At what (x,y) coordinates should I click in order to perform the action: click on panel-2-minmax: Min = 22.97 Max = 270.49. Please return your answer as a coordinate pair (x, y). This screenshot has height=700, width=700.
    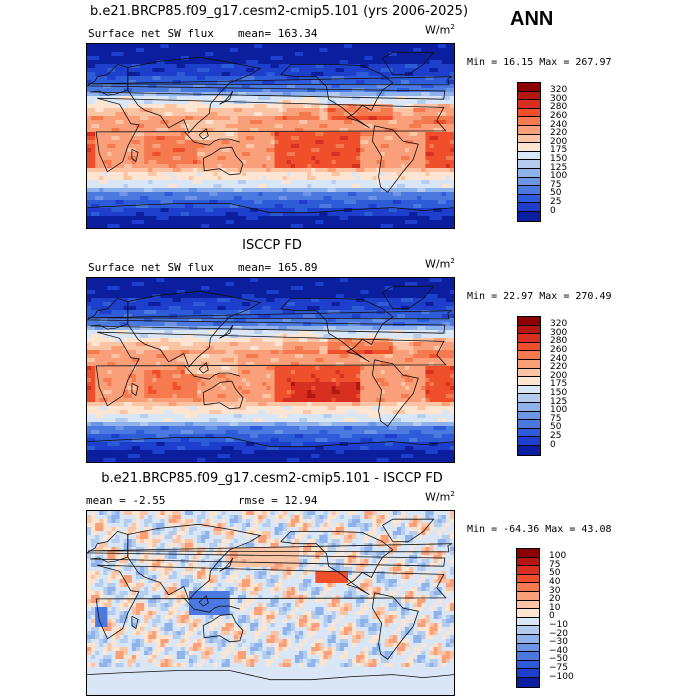
    Looking at the image, I should click on (539, 296).